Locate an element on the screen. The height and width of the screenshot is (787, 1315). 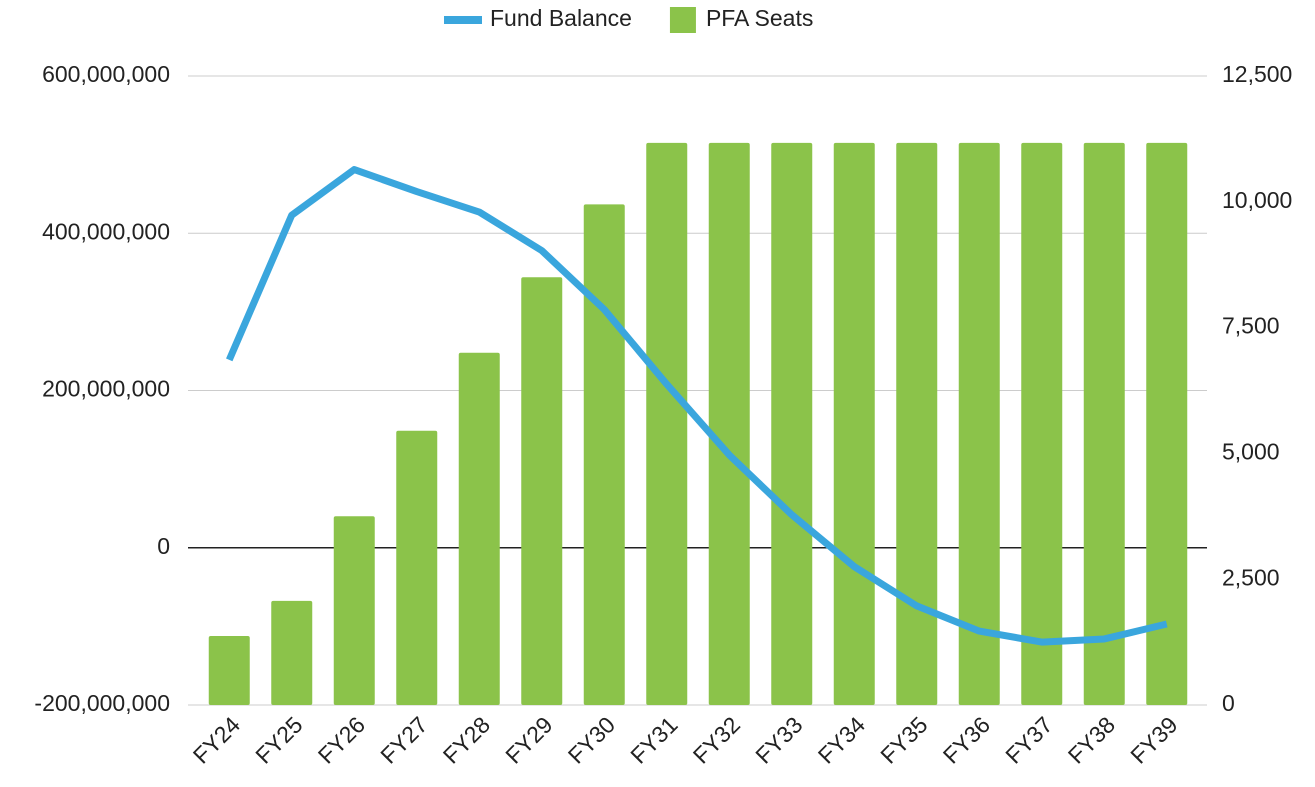
y2-tick-label: 2,500 is located at coordinates (1251, 577).